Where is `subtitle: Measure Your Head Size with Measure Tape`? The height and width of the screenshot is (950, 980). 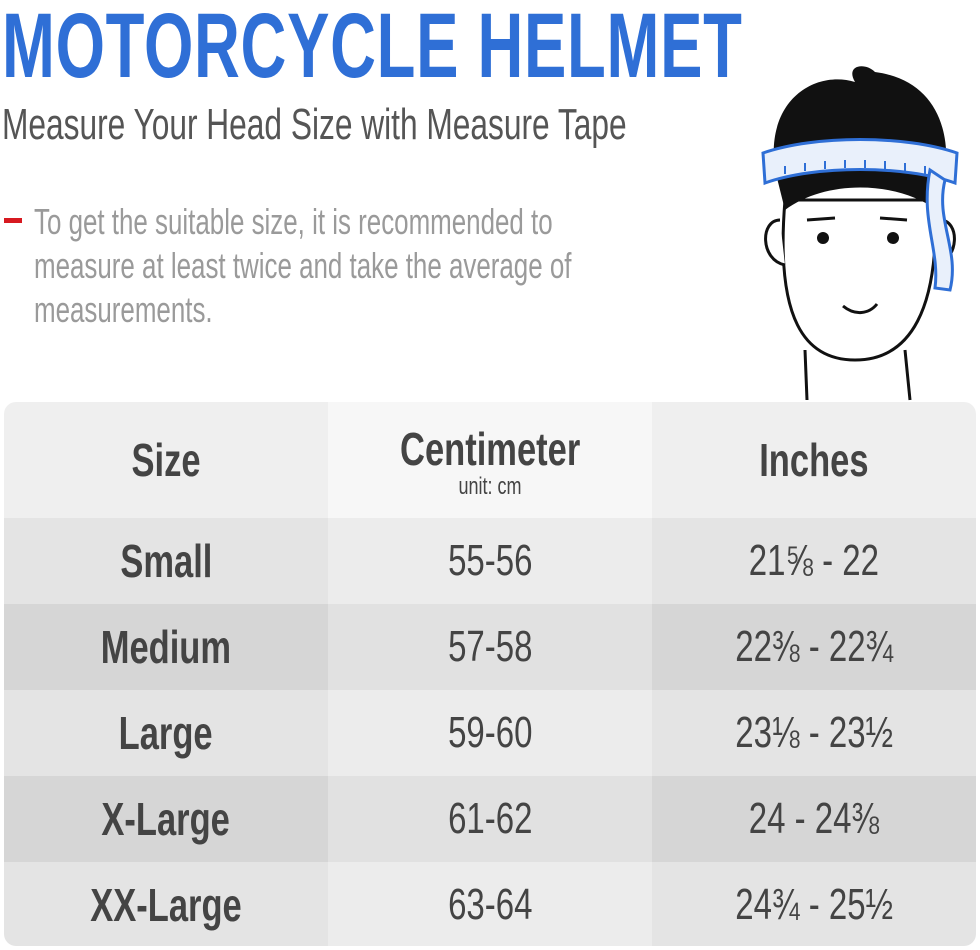
subtitle: Measure Your Head Size with Measure Tape is located at coordinates (314, 124).